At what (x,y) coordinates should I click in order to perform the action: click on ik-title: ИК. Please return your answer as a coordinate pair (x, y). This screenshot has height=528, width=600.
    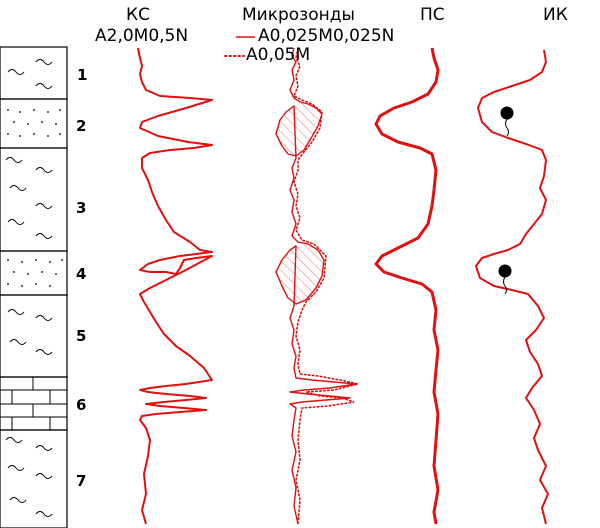
    Looking at the image, I should click on (555, 15).